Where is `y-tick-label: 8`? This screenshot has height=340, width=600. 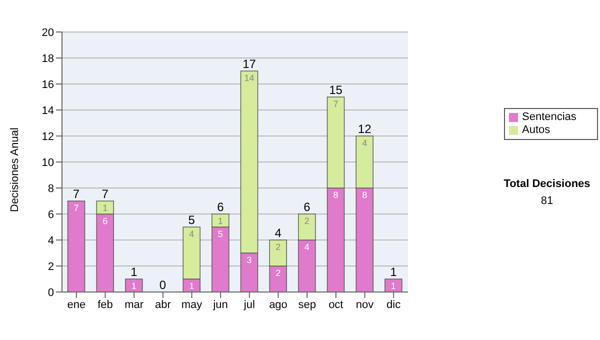 y-tick-label: 8 is located at coordinates (51, 188).